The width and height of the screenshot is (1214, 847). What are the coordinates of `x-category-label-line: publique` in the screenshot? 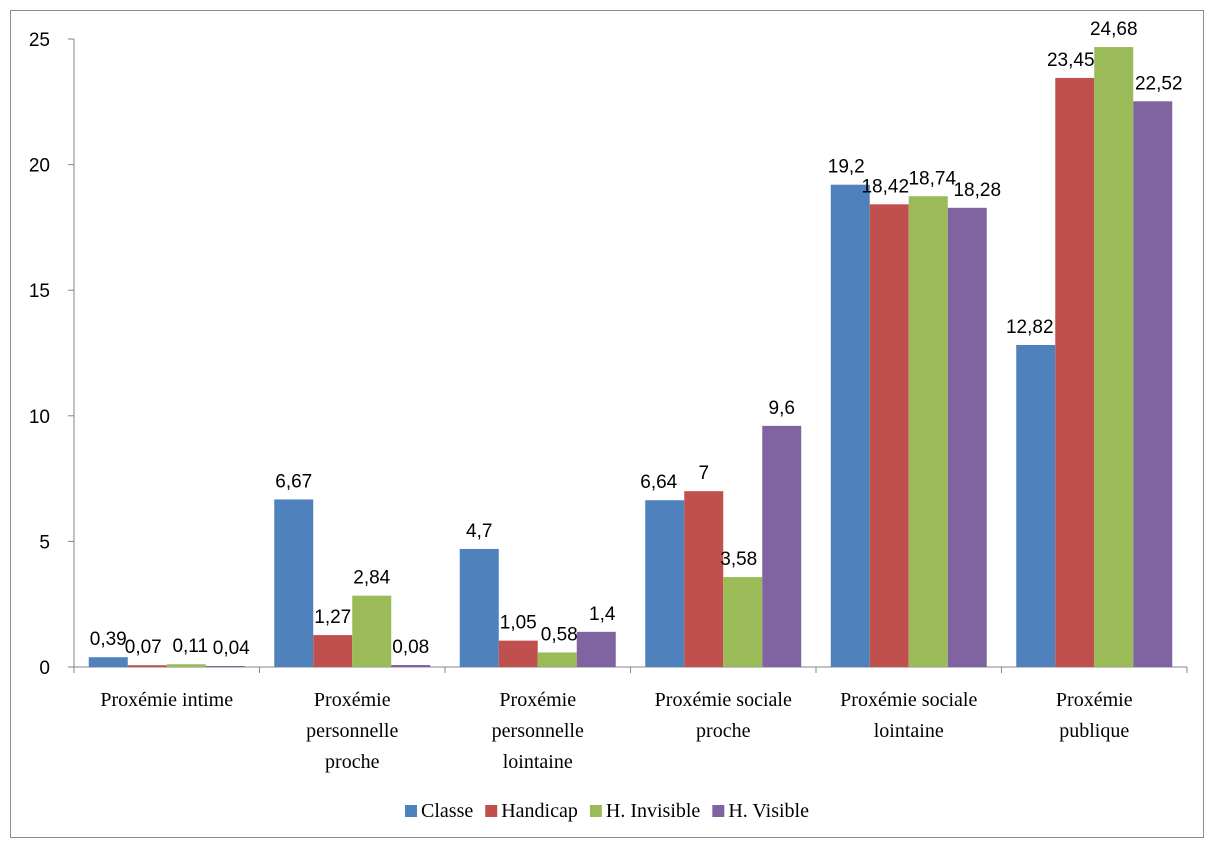 It's located at (1094, 731).